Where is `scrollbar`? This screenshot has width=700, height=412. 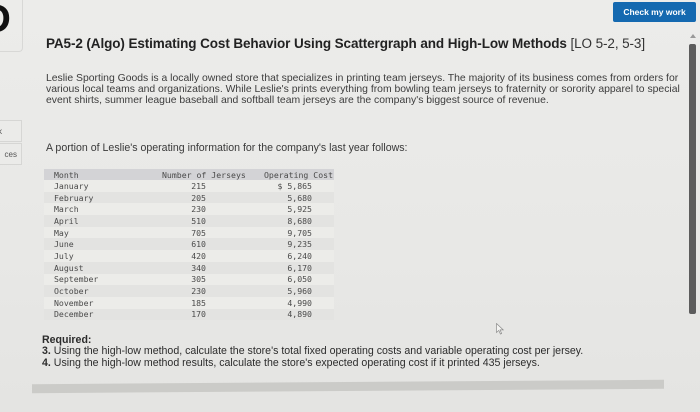 scrollbar is located at coordinates (693, 184).